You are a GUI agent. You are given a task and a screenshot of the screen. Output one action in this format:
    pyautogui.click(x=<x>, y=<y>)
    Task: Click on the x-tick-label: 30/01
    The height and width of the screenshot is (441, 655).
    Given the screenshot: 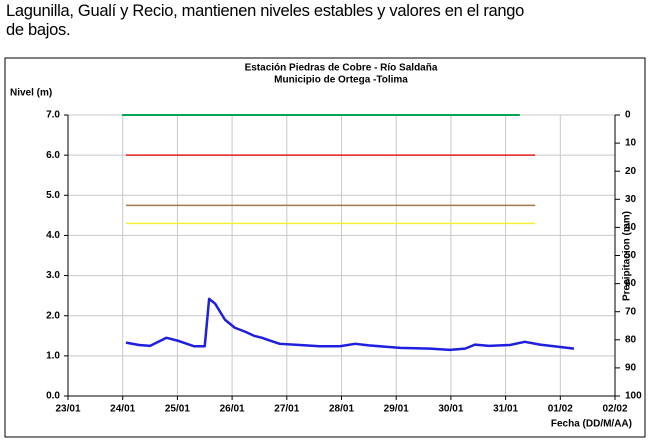 What is the action you would take?
    pyautogui.click(x=450, y=409)
    